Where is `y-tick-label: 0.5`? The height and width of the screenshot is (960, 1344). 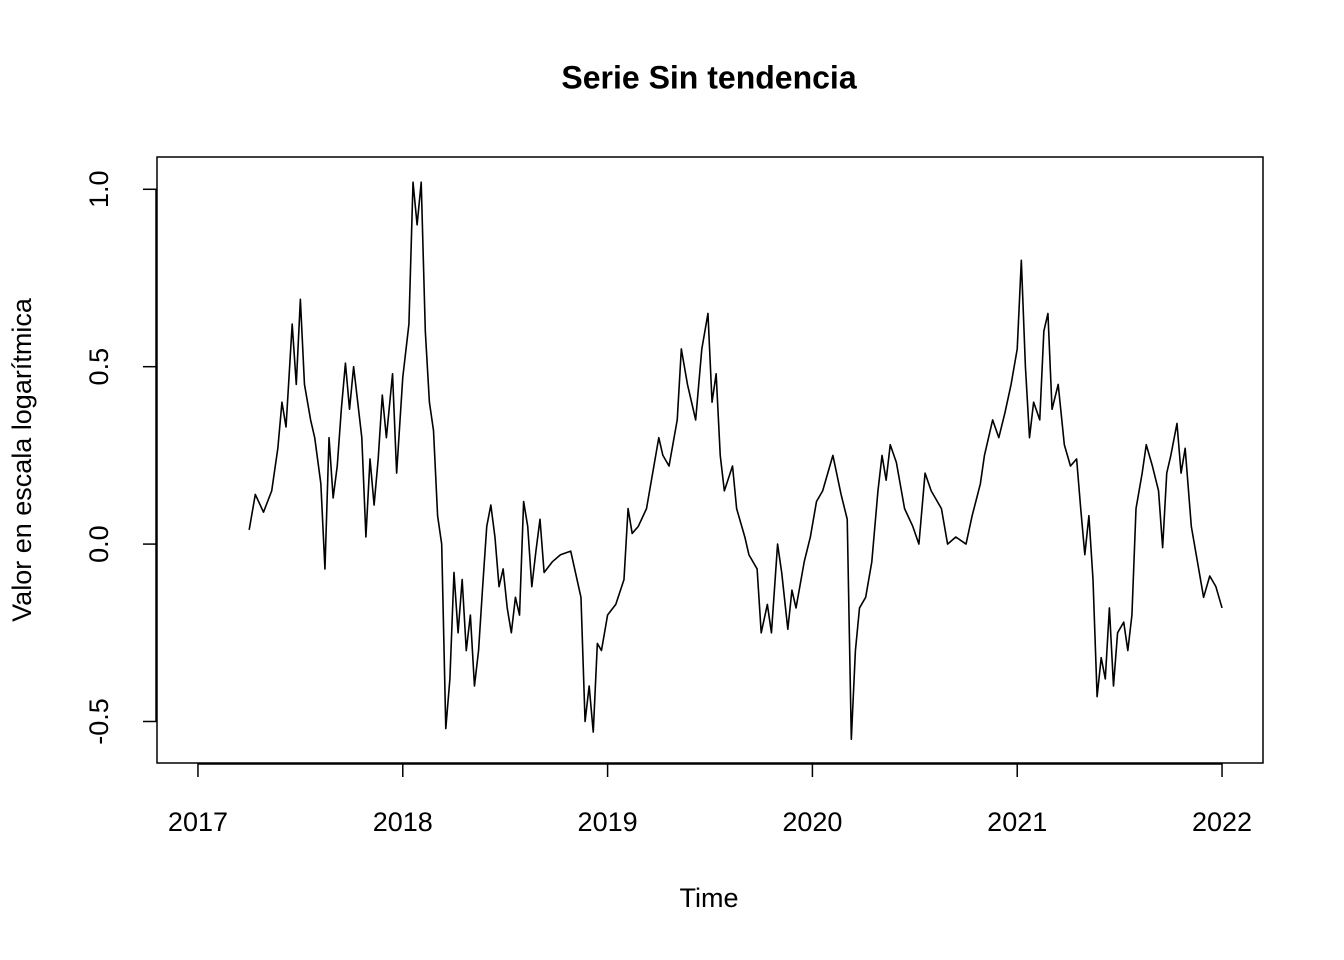 y-tick-label: 0.5 is located at coordinates (99, 367).